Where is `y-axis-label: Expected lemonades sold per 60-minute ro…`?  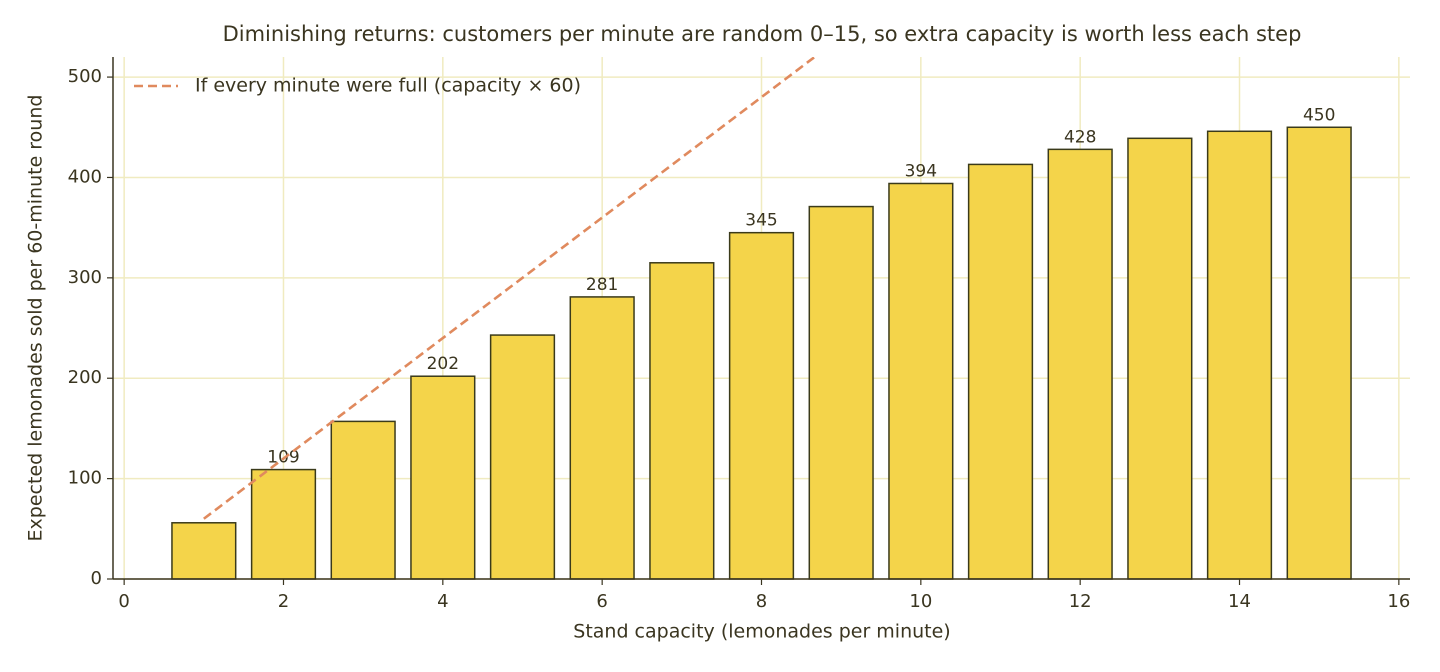
y-axis-label: Expected lemonades sold per 60-minute ro… is located at coordinates (36, 318).